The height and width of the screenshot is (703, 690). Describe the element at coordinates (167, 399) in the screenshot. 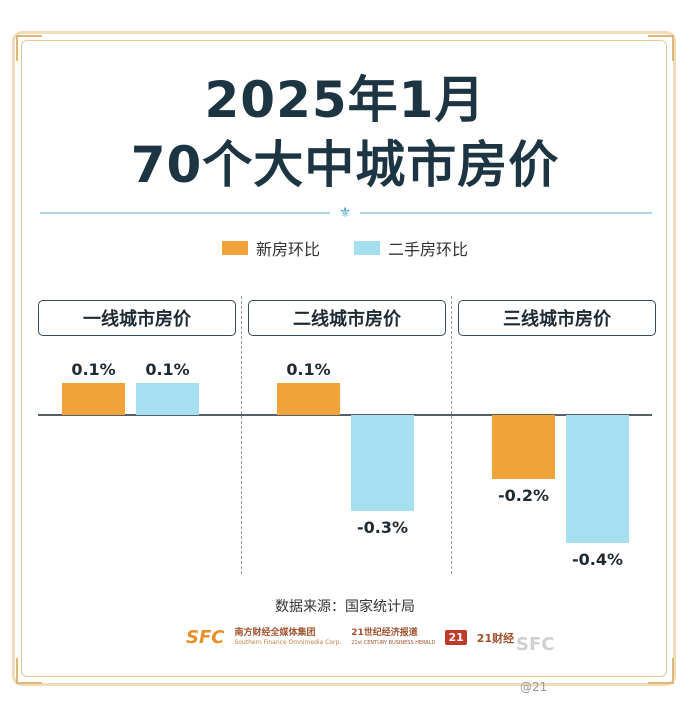

I see `bar-second-hand-tier1` at that location.